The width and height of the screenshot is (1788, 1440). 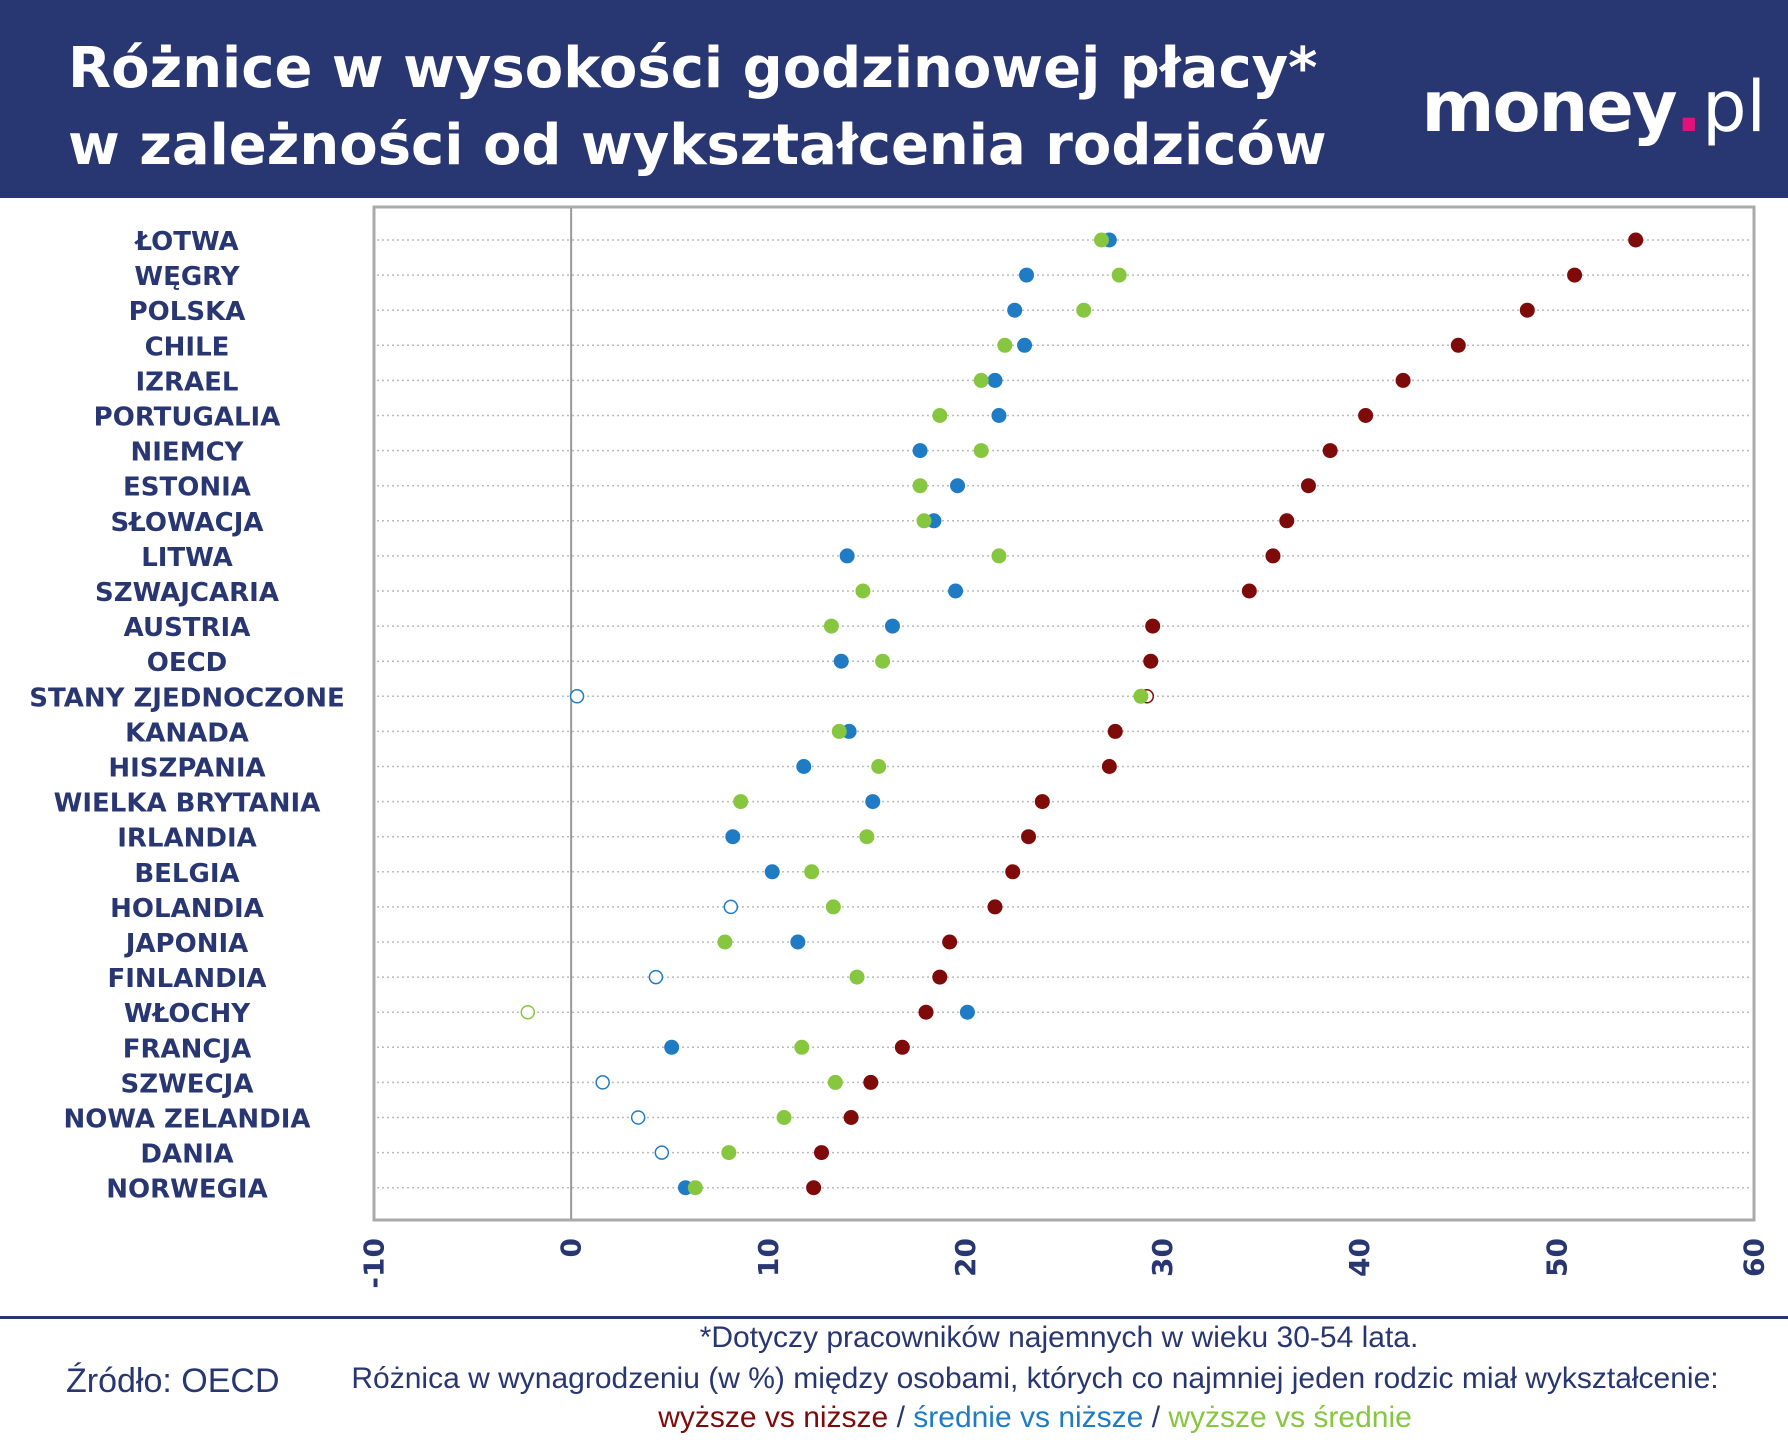 I want to click on title-line-1: Różnice w wysokości godzinowej płacy*, so click(x=693, y=68).